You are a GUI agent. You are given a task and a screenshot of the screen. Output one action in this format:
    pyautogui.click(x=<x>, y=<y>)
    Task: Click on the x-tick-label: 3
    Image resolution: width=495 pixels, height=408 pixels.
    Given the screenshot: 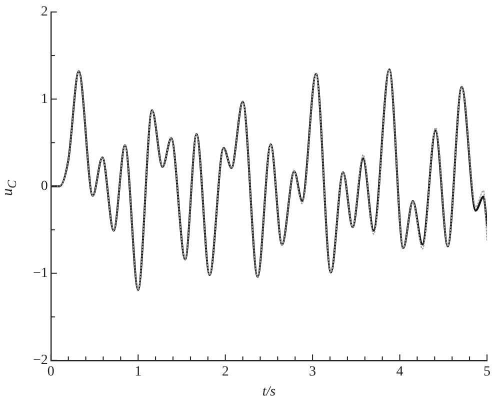 What is the action you would take?
    pyautogui.click(x=312, y=372)
    